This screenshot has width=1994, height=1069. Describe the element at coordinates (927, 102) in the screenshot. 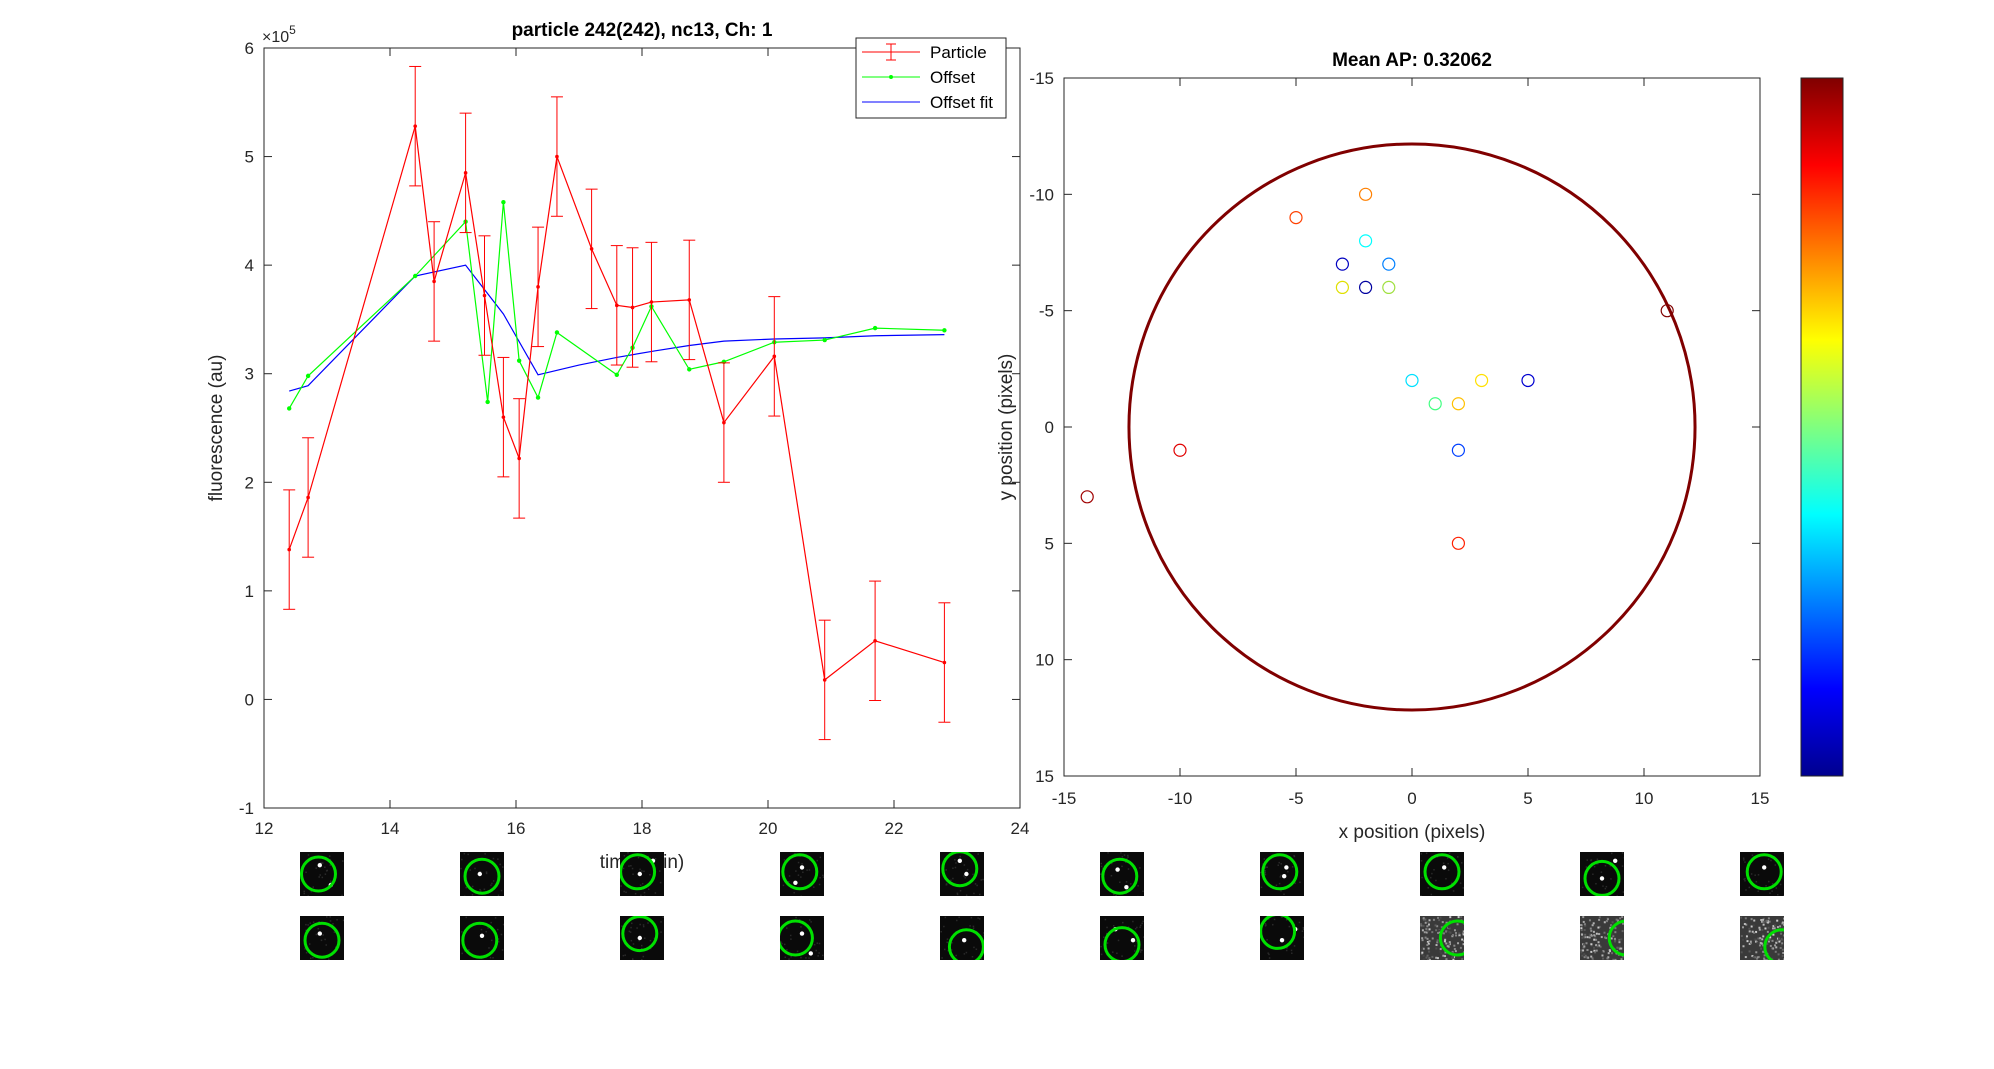

I see `legend-entry-offset-fit: Offset fit` at that location.